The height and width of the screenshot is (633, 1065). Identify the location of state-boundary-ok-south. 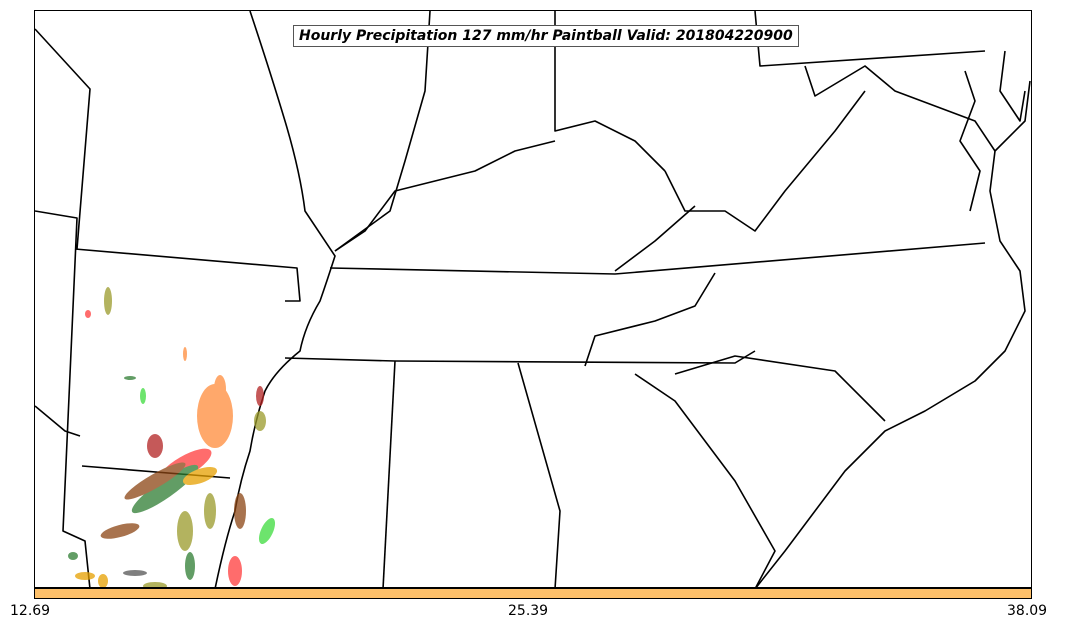
(58, 421).